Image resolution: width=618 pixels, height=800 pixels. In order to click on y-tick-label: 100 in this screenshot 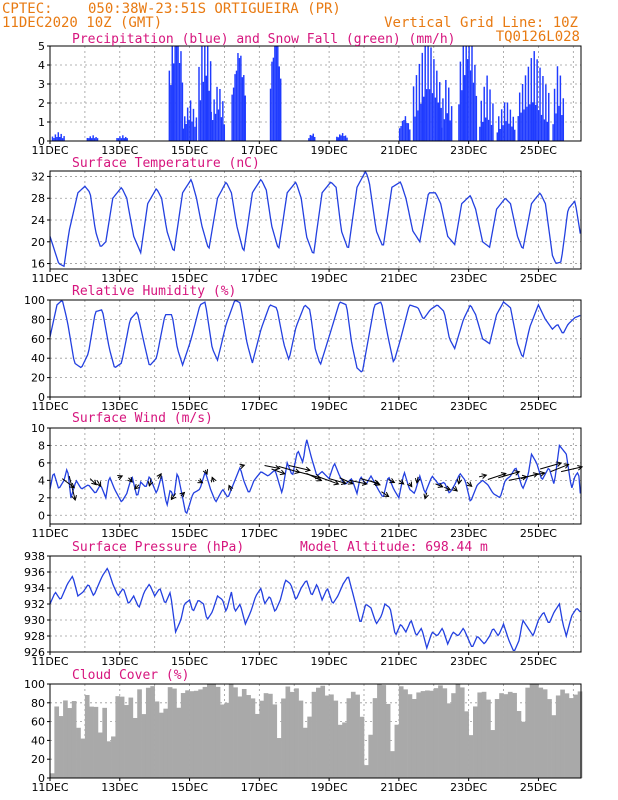, I will do `click(34, 300)`.